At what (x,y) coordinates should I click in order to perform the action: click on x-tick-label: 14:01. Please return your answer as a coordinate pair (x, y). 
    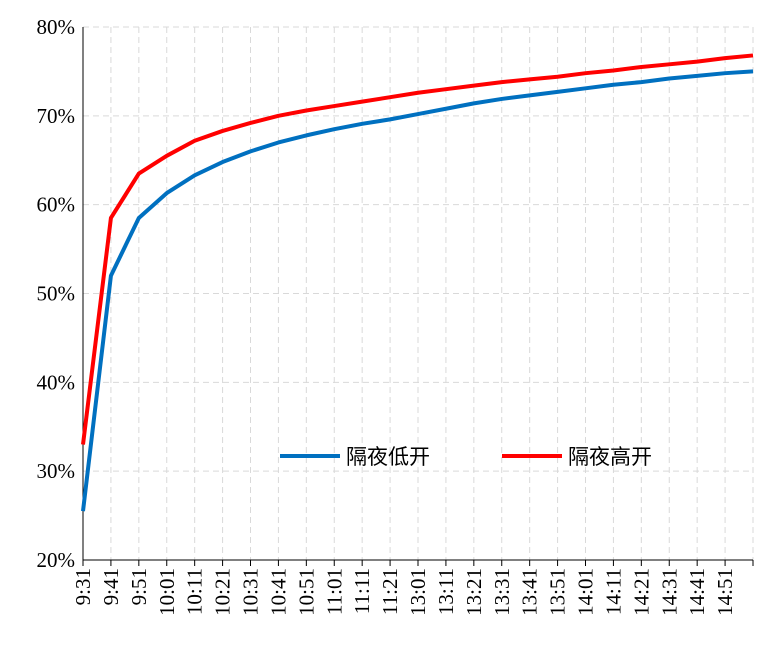
    Looking at the image, I should click on (586, 592).